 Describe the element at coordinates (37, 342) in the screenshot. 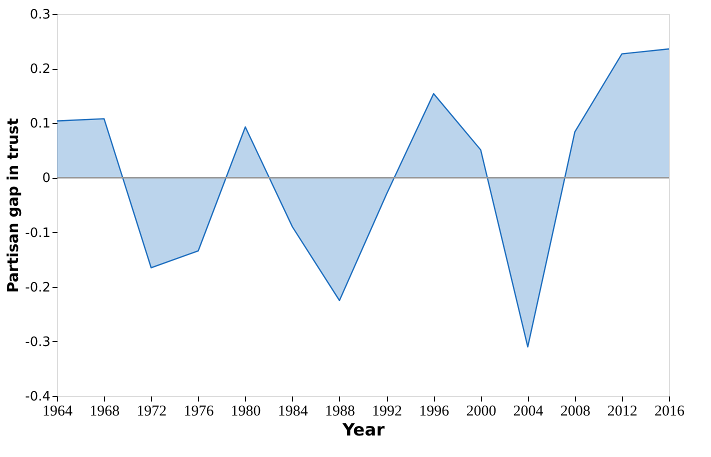

I see `y-tick-label: -0.3` at that location.